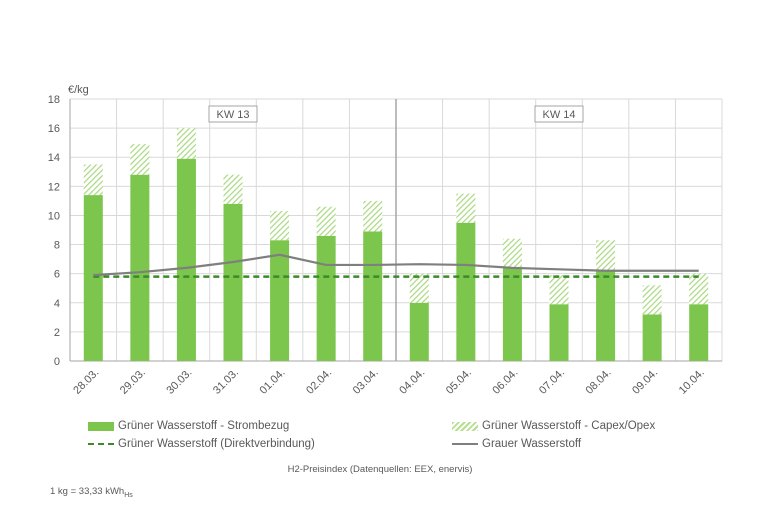 This screenshot has width=760, height=526. I want to click on y-tick-label: 10, so click(54, 216).